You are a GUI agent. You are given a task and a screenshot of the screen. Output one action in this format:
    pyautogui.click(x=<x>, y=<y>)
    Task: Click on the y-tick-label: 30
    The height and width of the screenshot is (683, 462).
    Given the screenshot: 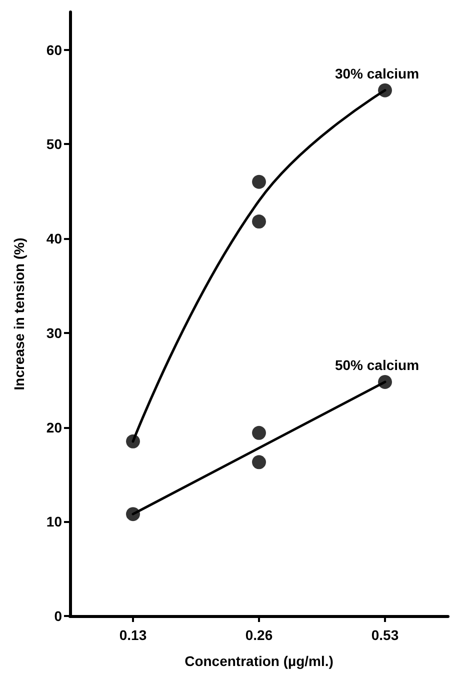 What is the action you would take?
    pyautogui.click(x=54, y=332)
    